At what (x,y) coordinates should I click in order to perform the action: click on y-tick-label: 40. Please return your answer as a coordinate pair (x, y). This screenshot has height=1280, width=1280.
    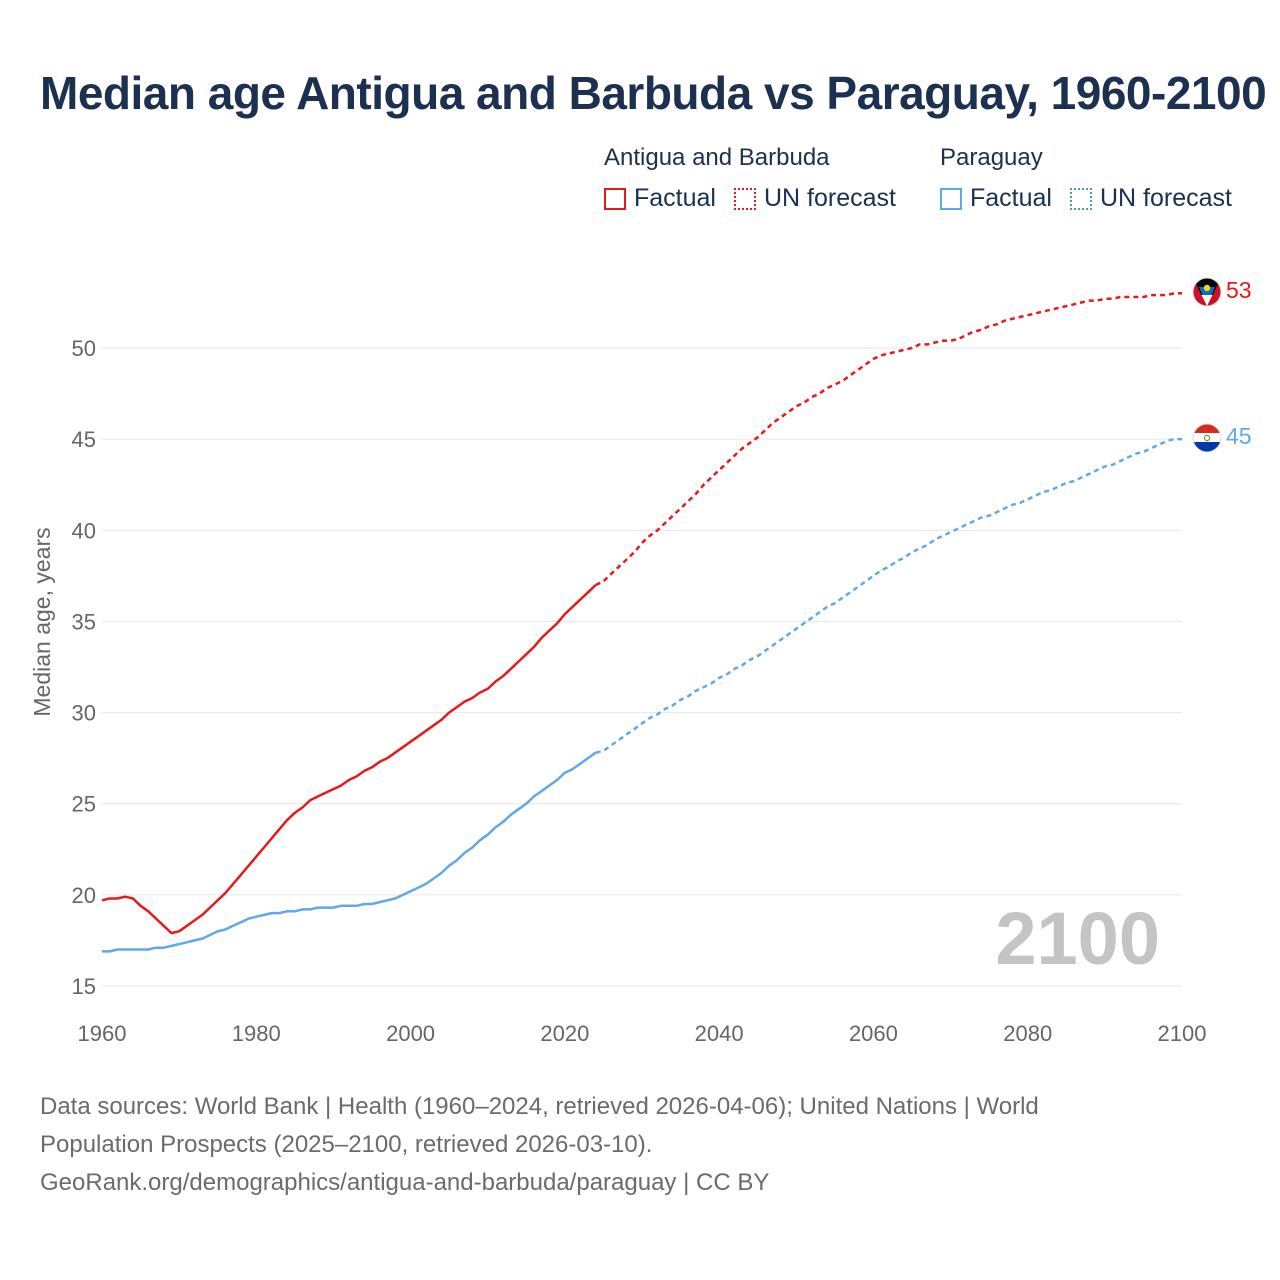
    Looking at the image, I should click on (84, 530).